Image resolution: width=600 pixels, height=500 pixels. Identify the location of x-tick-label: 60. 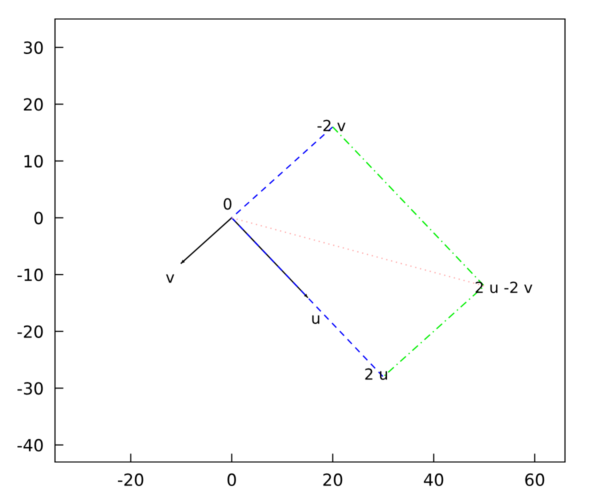
(534, 479).